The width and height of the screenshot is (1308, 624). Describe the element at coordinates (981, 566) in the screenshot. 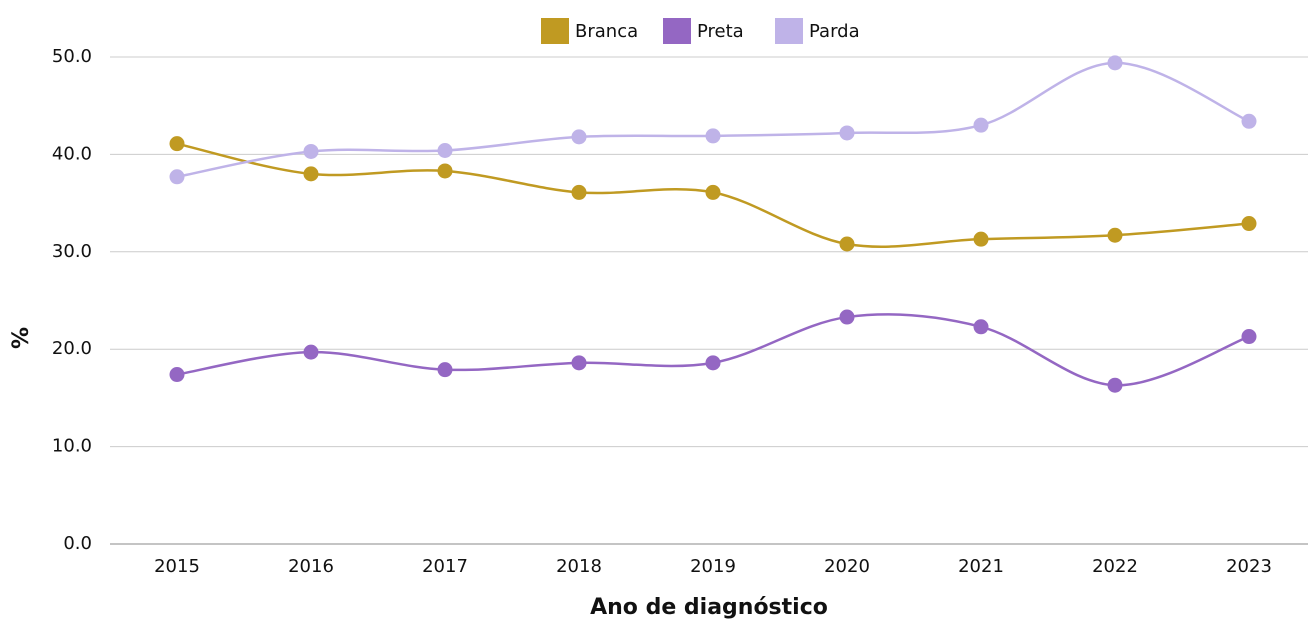

I see `x-tick-label: 2021` at that location.